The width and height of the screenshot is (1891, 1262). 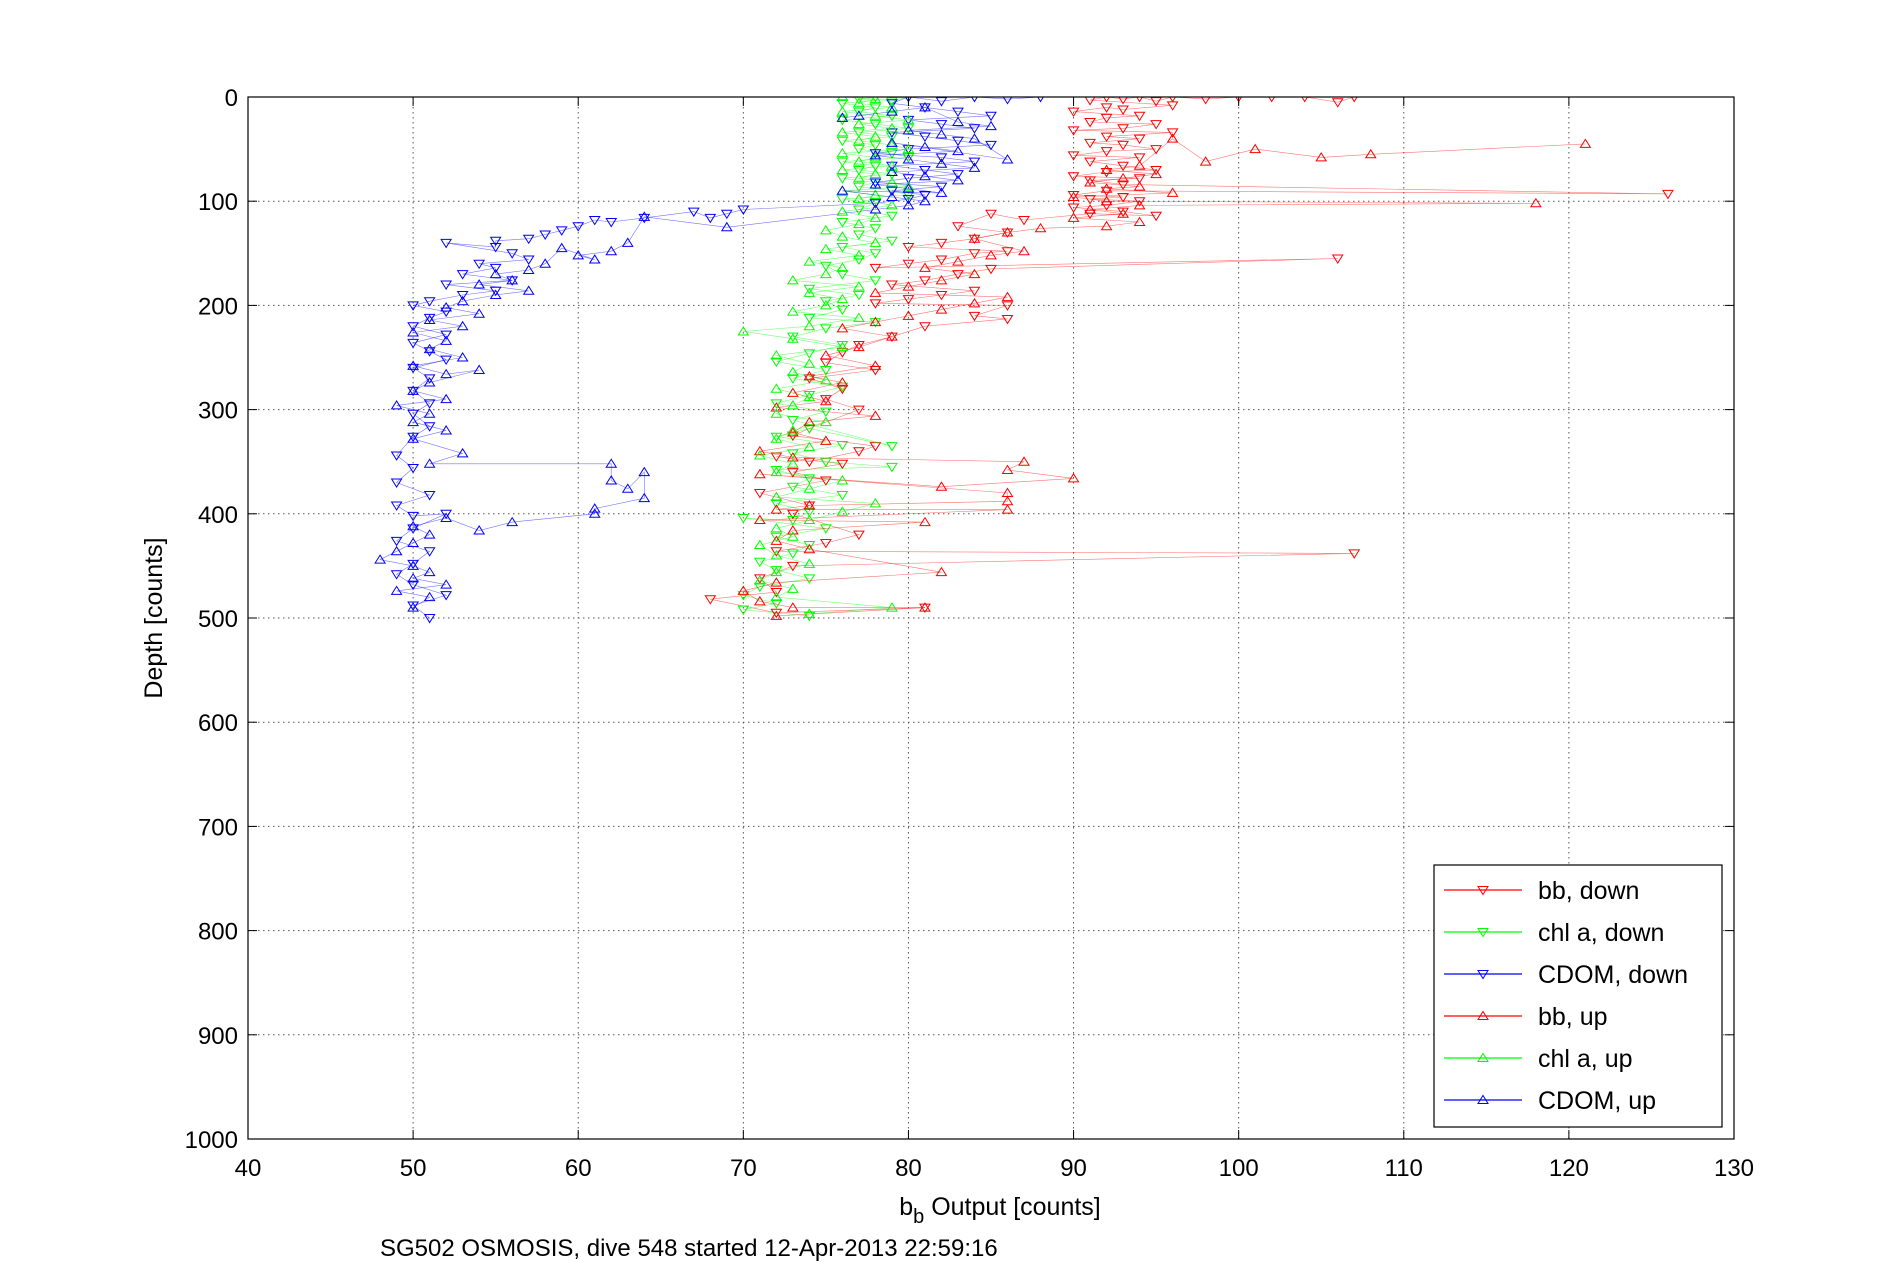 I want to click on x-tick-labels: 40 50 60 70 80 90 100 110 120 130, so click(x=994, y=1168).